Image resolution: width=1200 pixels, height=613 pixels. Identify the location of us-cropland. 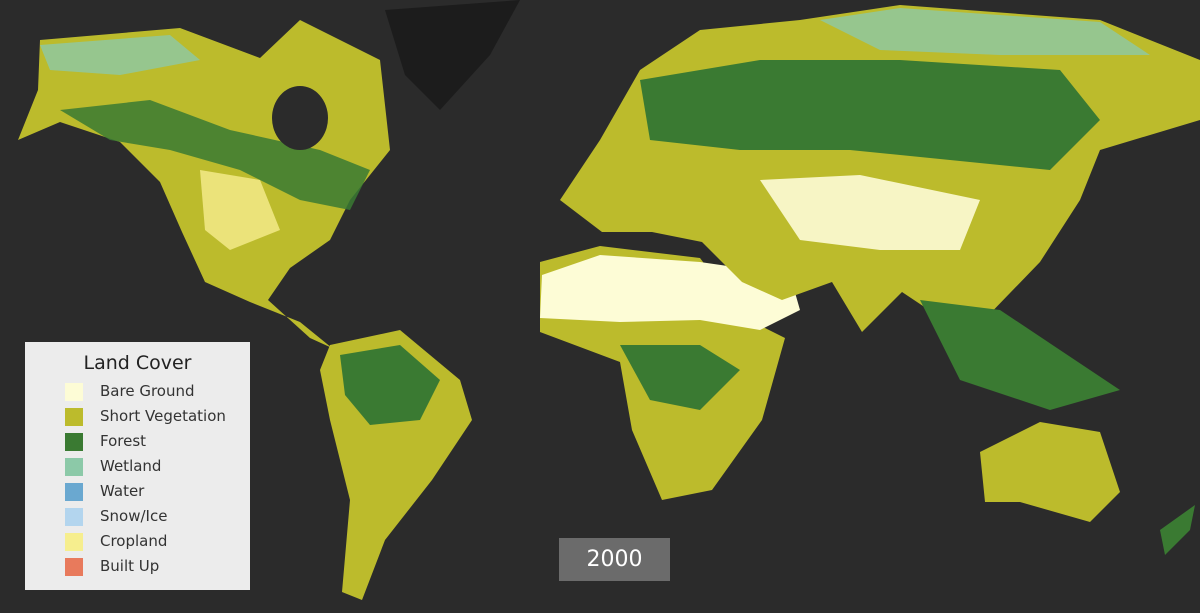
(240, 210).